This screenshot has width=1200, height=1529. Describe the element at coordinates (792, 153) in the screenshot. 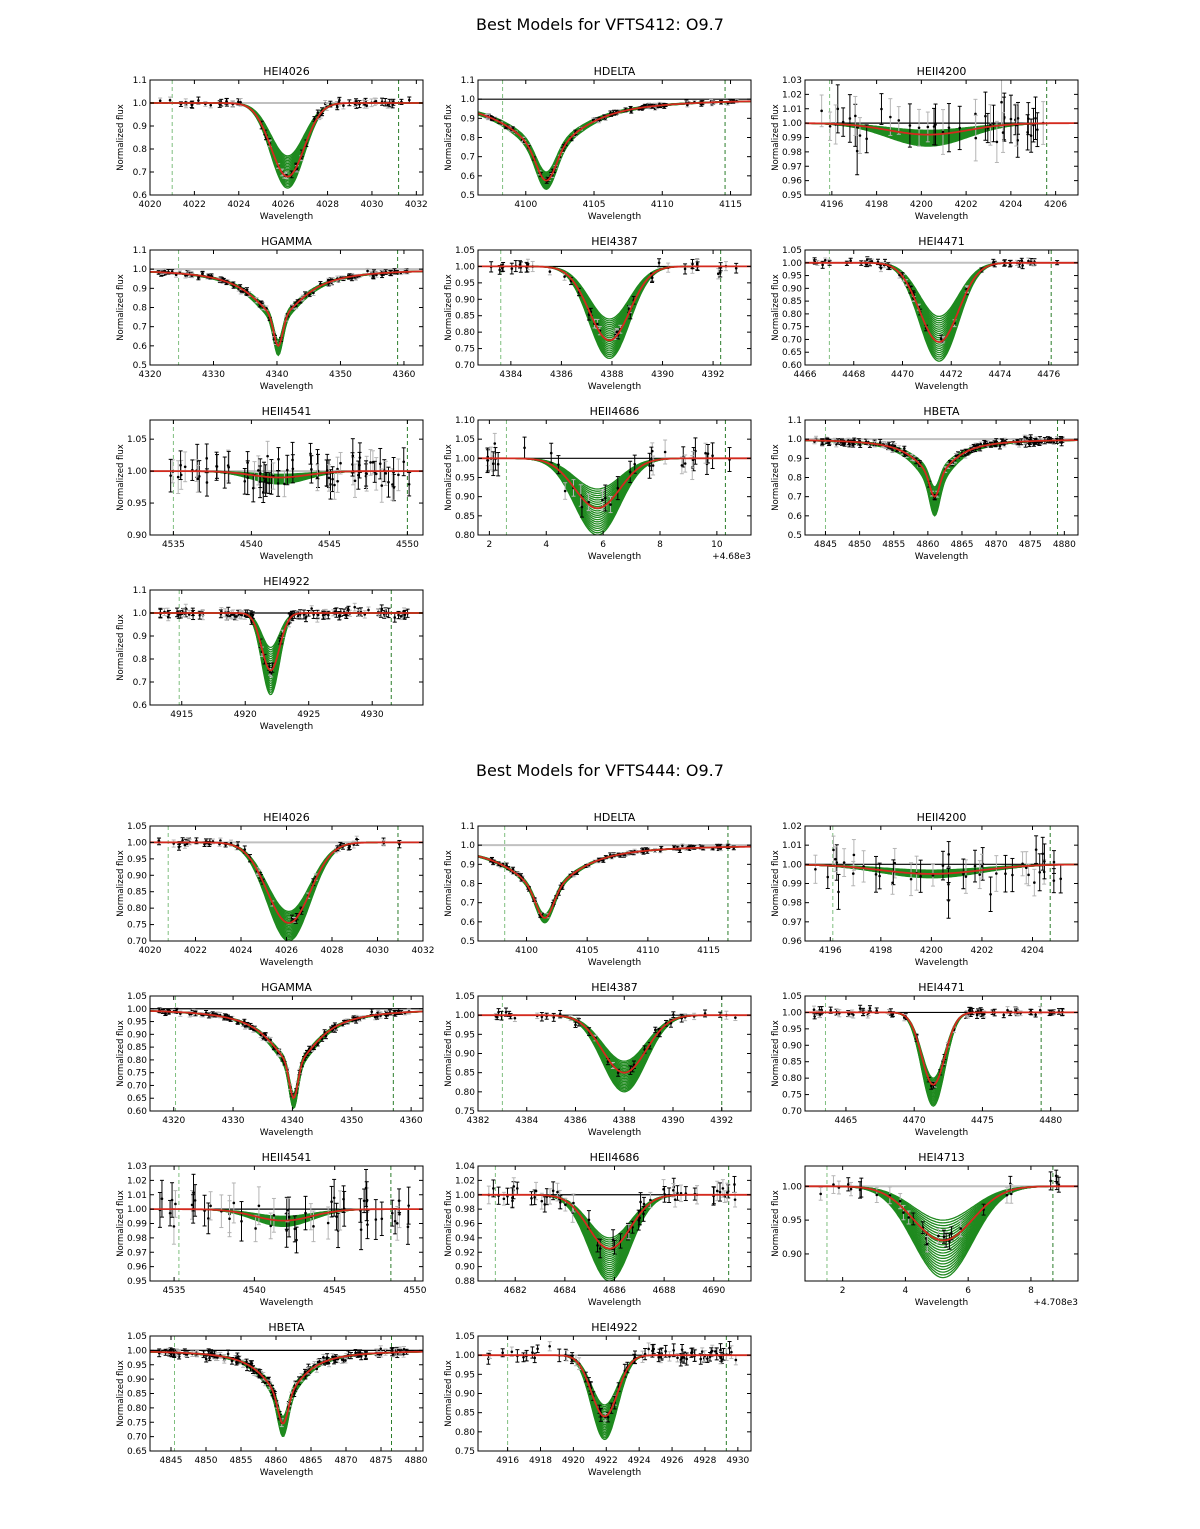

I see `y-tick-label: 0.98` at that location.